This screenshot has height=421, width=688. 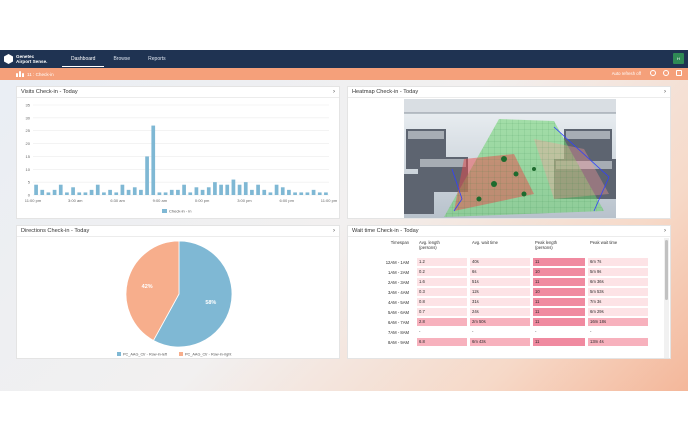 I want to click on x-tick-label: 11:00 pm, so click(x=33, y=200).